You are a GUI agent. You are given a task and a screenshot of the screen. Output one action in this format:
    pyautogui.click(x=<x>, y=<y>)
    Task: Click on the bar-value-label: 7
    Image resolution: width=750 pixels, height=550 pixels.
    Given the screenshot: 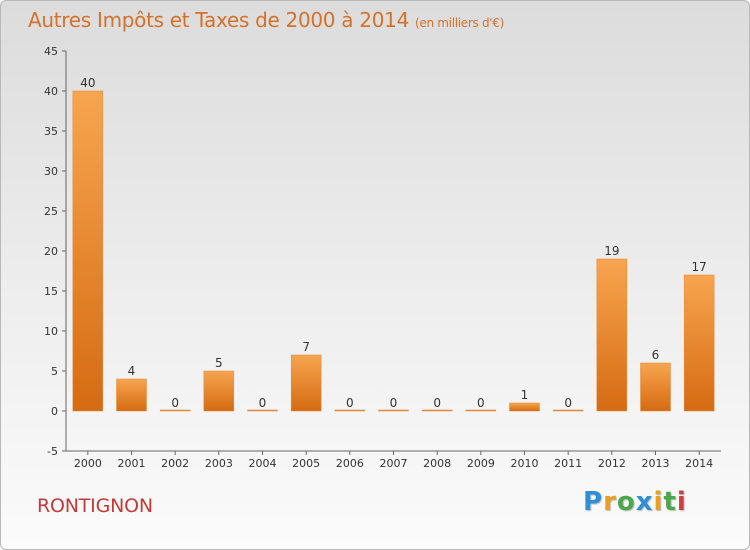 What is the action you would take?
    pyautogui.click(x=306, y=347)
    